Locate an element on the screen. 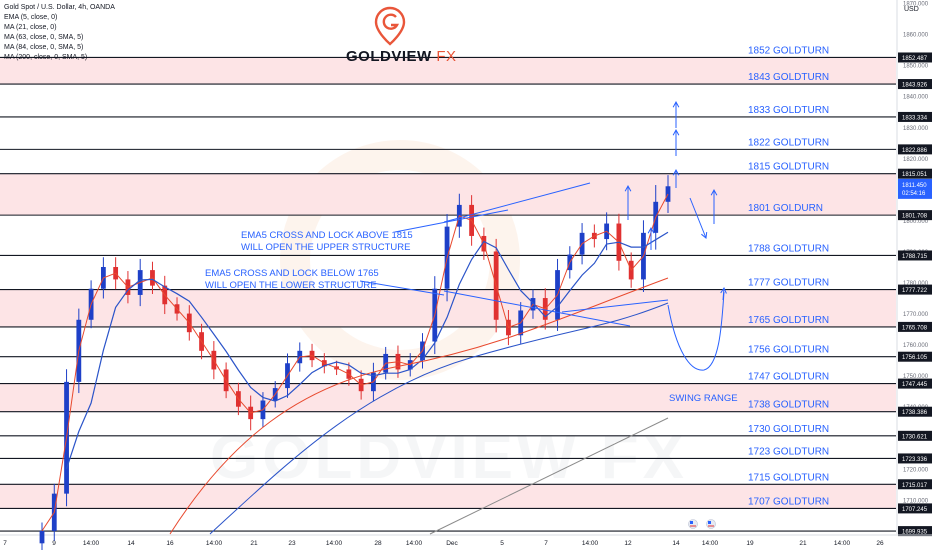  price-axis-tick: 1720.000 is located at coordinates (916, 470).